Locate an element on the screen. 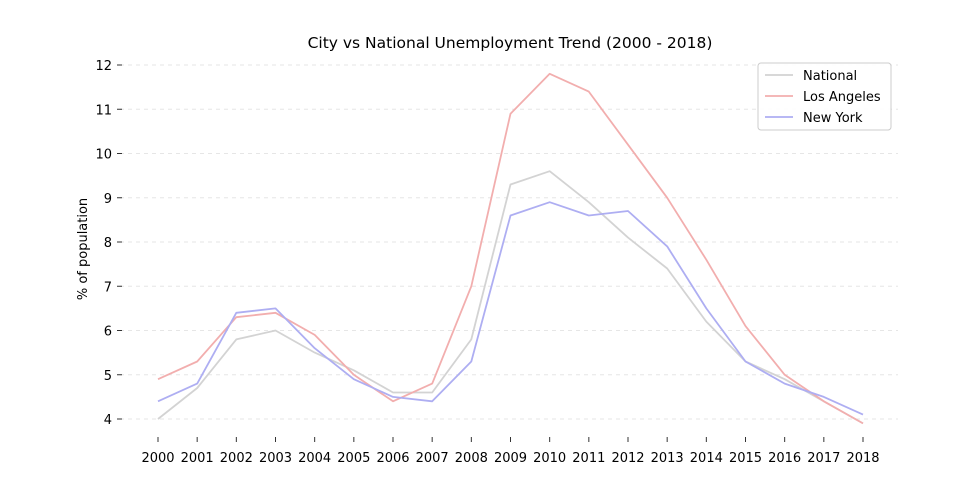  y-tick-label: 4 is located at coordinates (108, 420).